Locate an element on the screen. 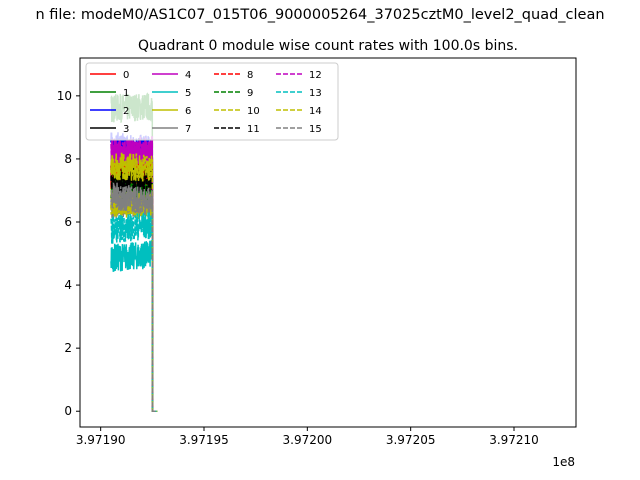 Image resolution: width=640 pixels, height=480 pixels. plot-area is located at coordinates (134, 252).